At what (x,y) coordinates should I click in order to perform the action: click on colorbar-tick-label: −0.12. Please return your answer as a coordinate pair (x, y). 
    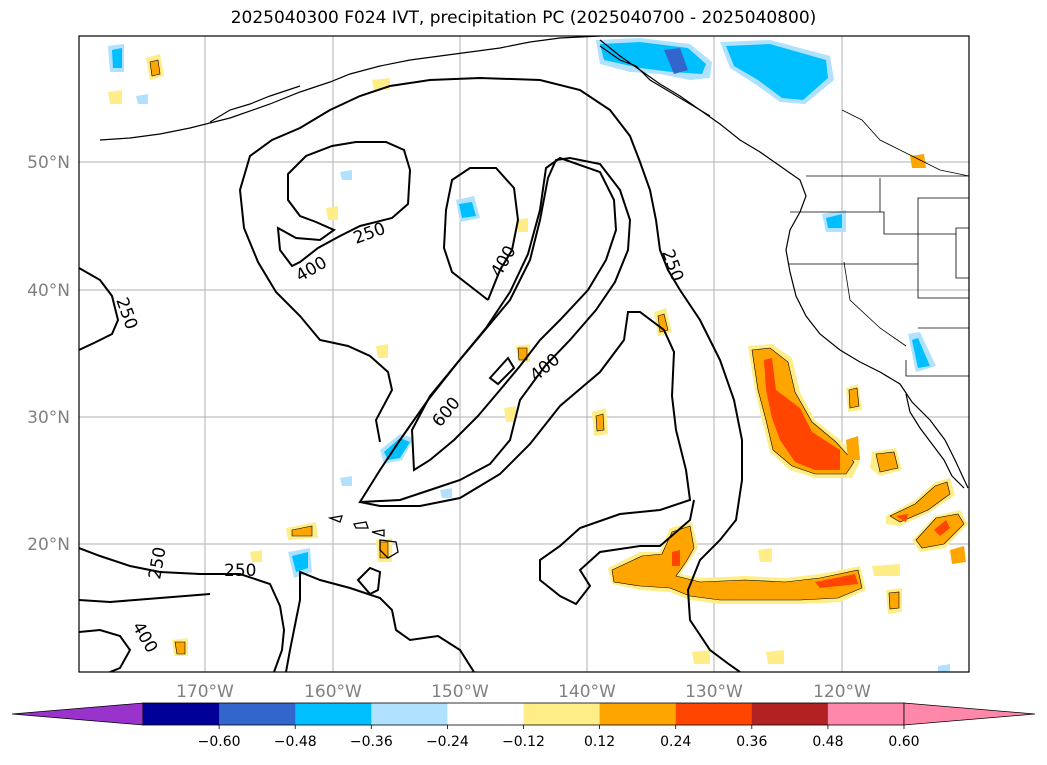
    Looking at the image, I should click on (523, 742).